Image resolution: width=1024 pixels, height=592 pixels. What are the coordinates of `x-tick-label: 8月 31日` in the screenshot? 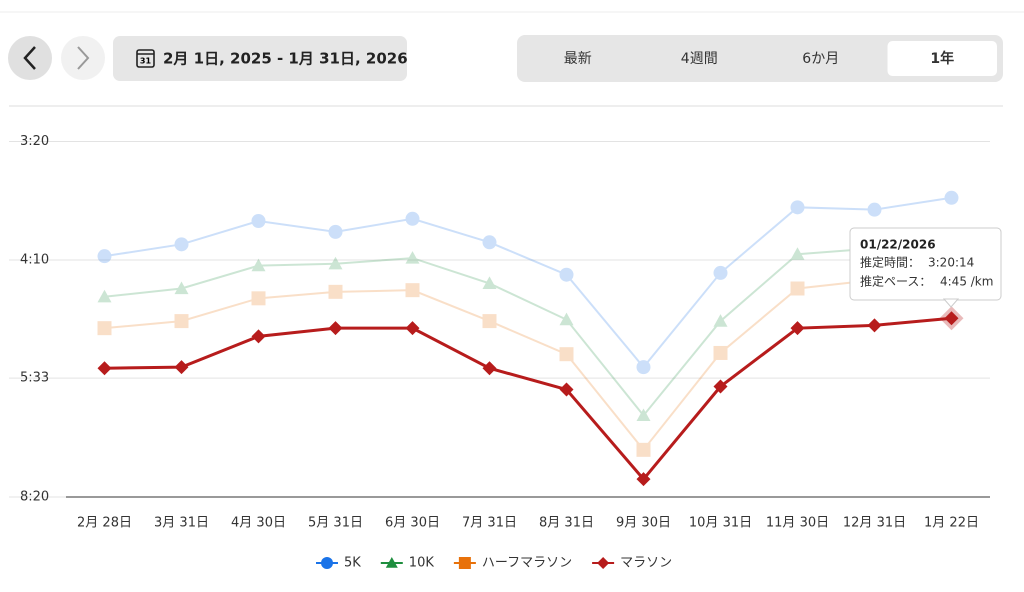 It's located at (566, 523).